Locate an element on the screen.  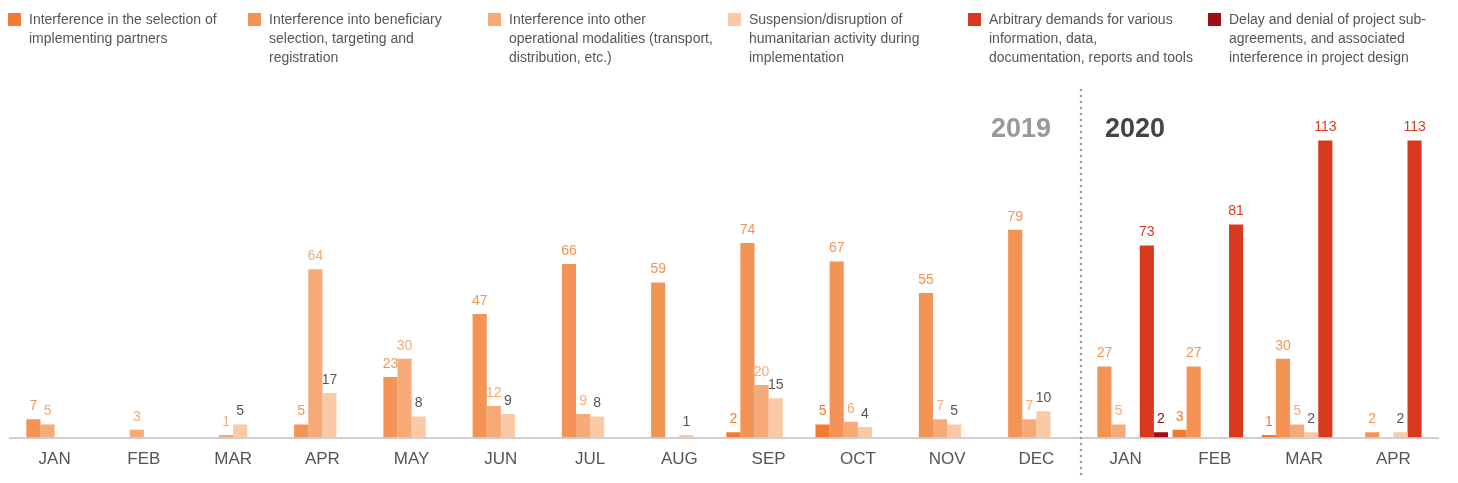
data-label: 8 is located at coordinates (418, 402).